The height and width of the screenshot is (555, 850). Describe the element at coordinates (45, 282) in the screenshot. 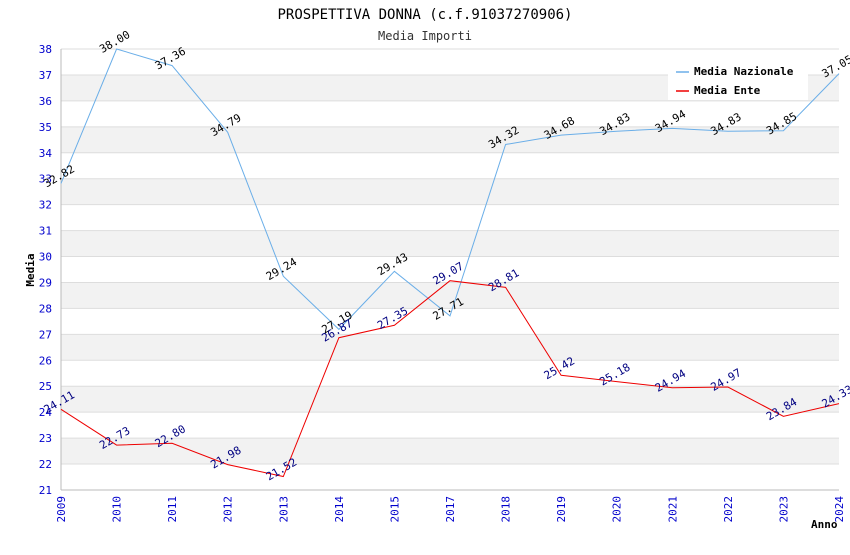

I see `y-tick-label: 29` at that location.